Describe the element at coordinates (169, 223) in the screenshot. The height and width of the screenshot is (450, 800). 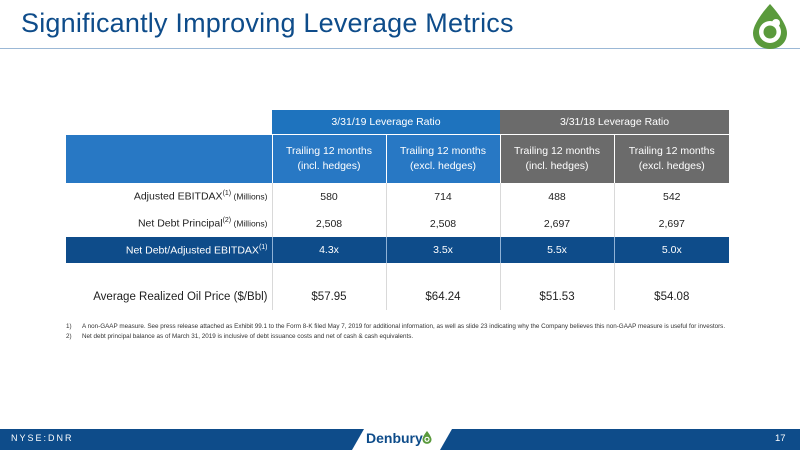
I see `row-label: Net Debt Principal(2) (Millions)` at that location.